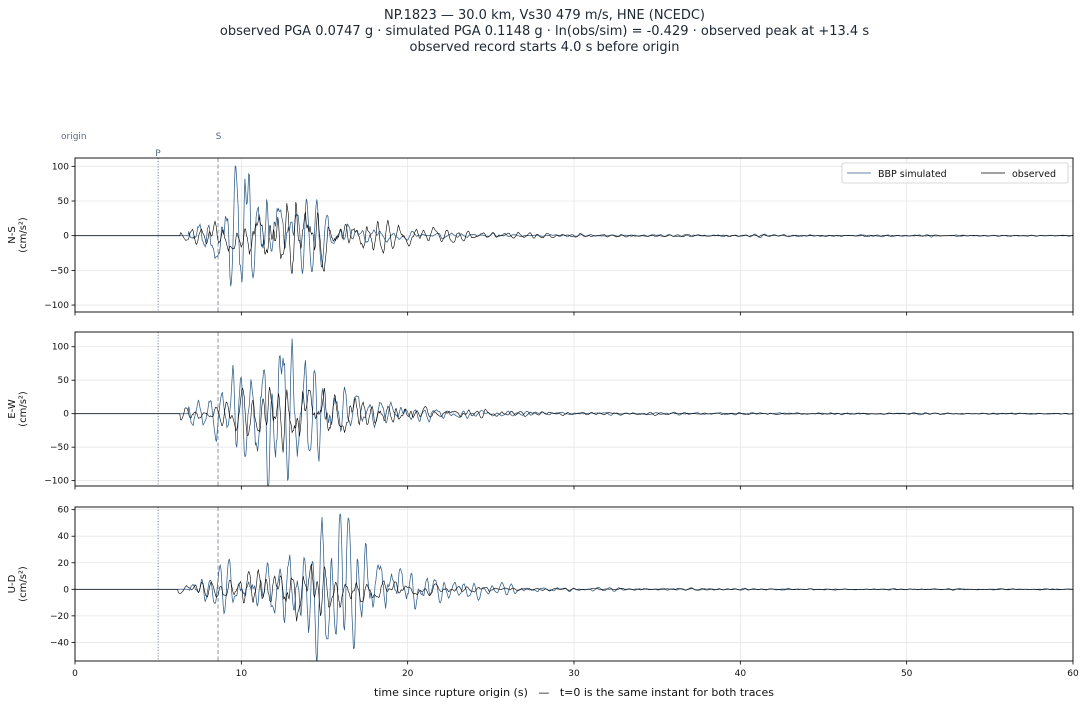  I want to click on x-tick-label: 60, so click(1073, 674).